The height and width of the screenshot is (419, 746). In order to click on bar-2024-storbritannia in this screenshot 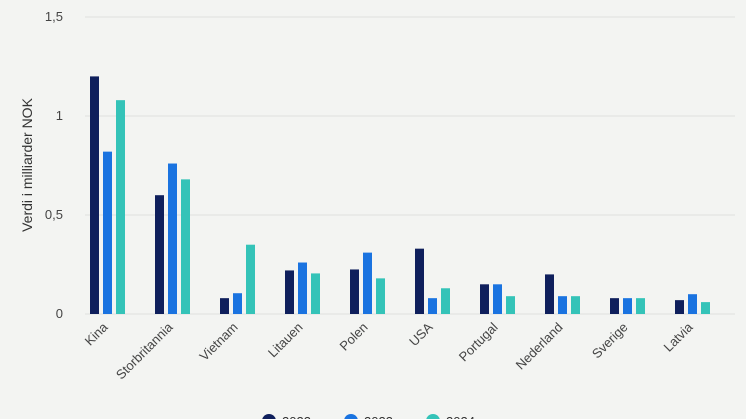, I will do `click(185, 246)`.